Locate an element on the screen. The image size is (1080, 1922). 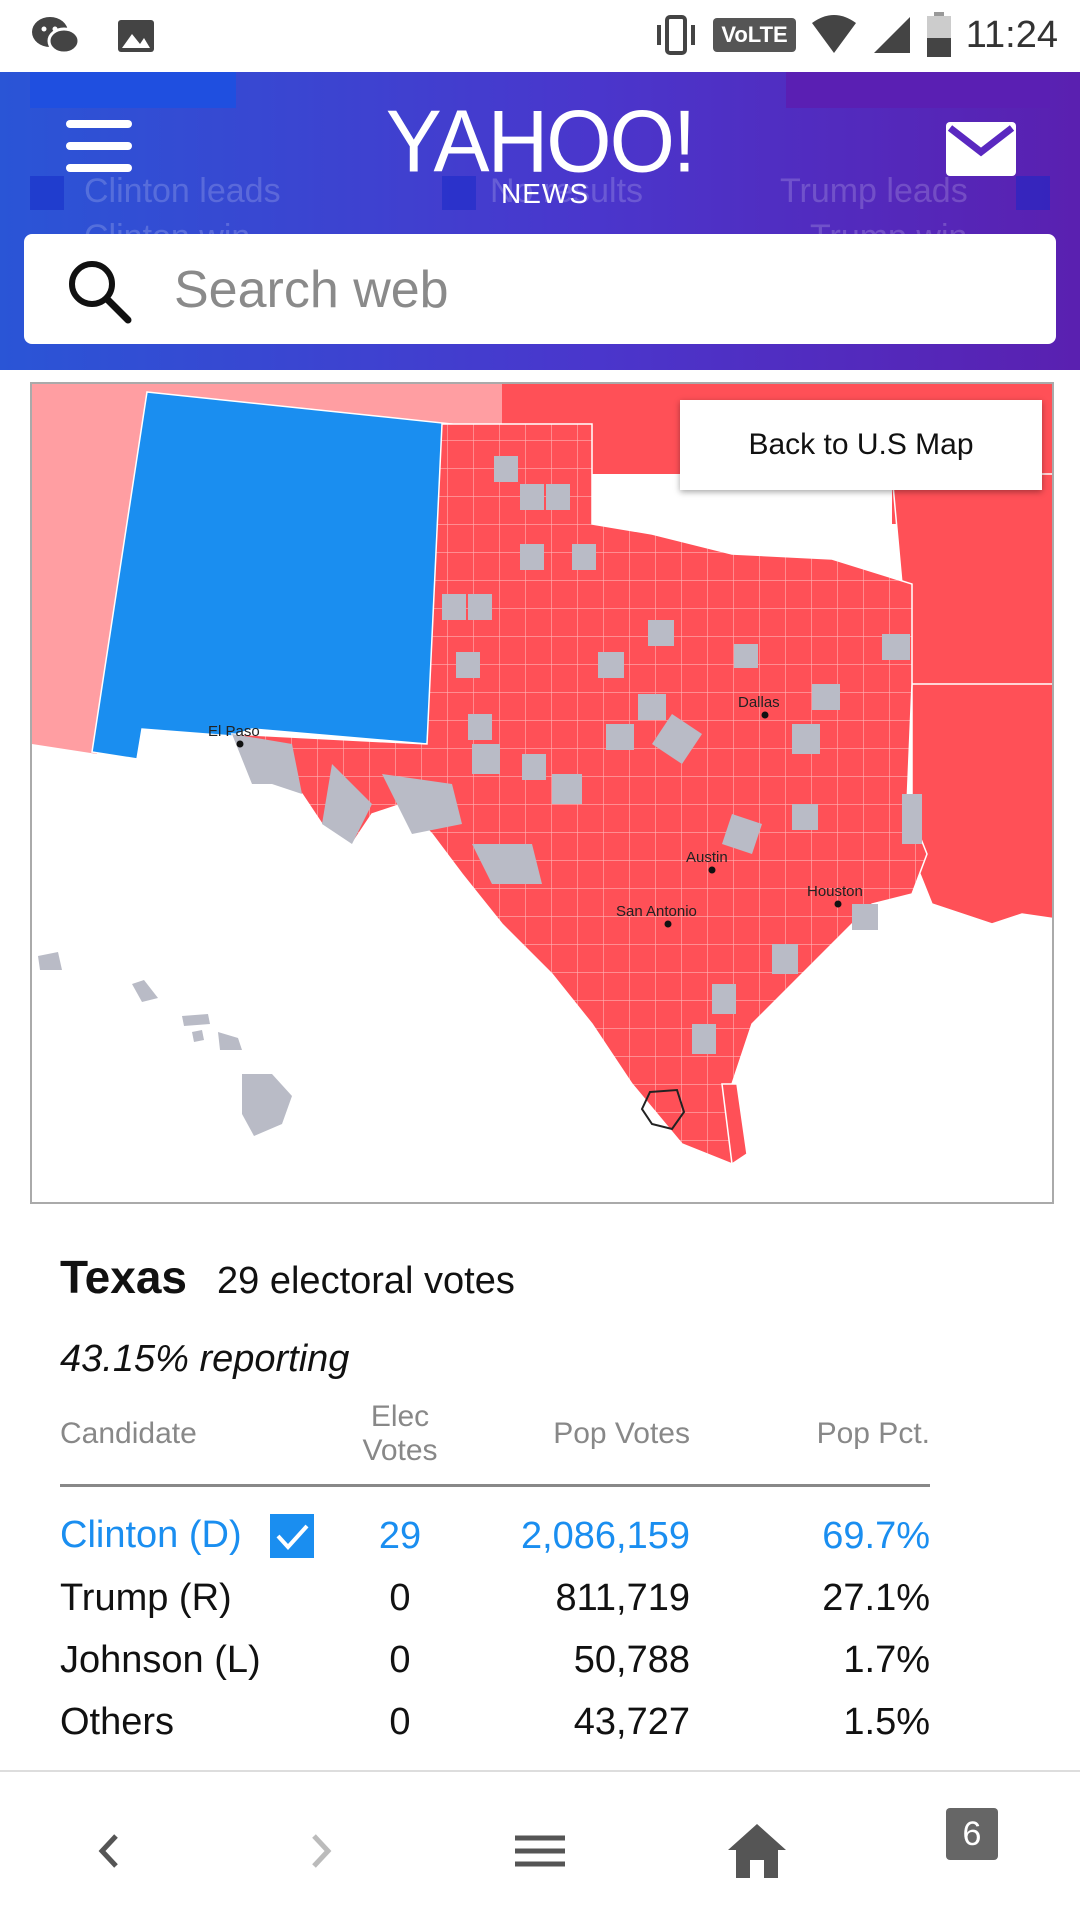
forward-icon is located at coordinates (321, 1851).